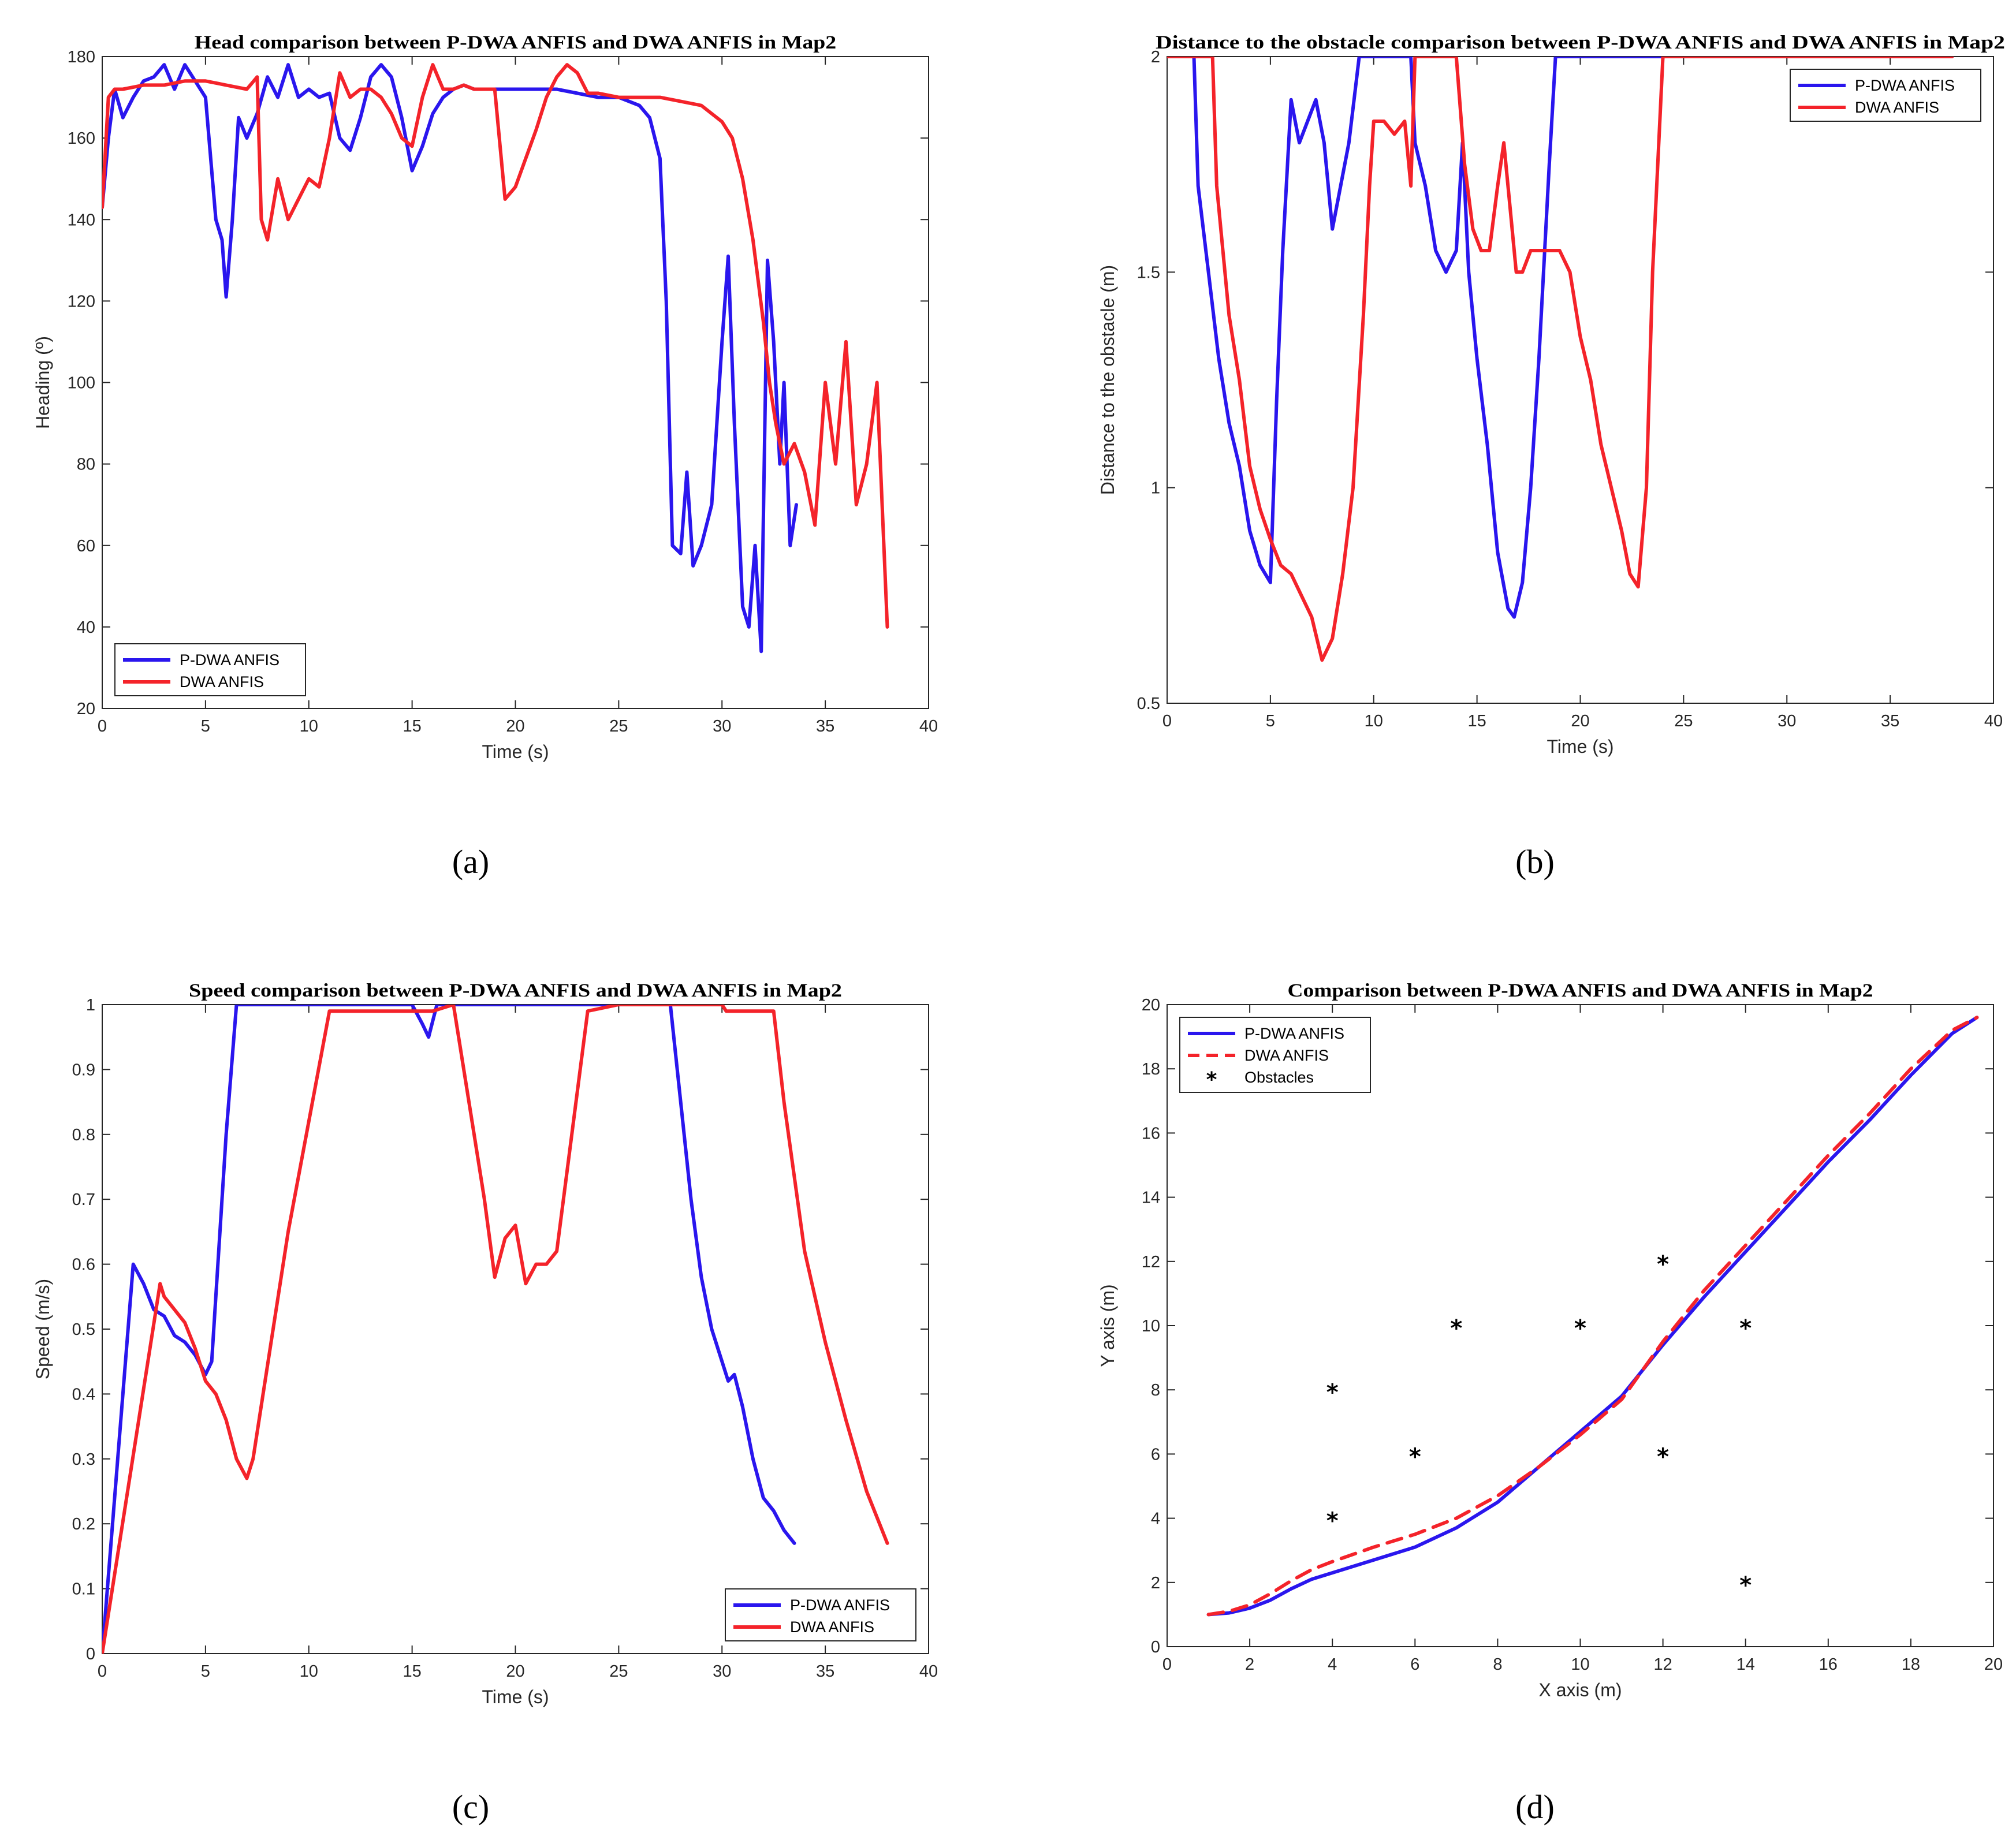 The width and height of the screenshot is (2016, 1847). Describe the element at coordinates (1662, 1664) in the screenshot. I see `x-tick-label: 12` at that location.